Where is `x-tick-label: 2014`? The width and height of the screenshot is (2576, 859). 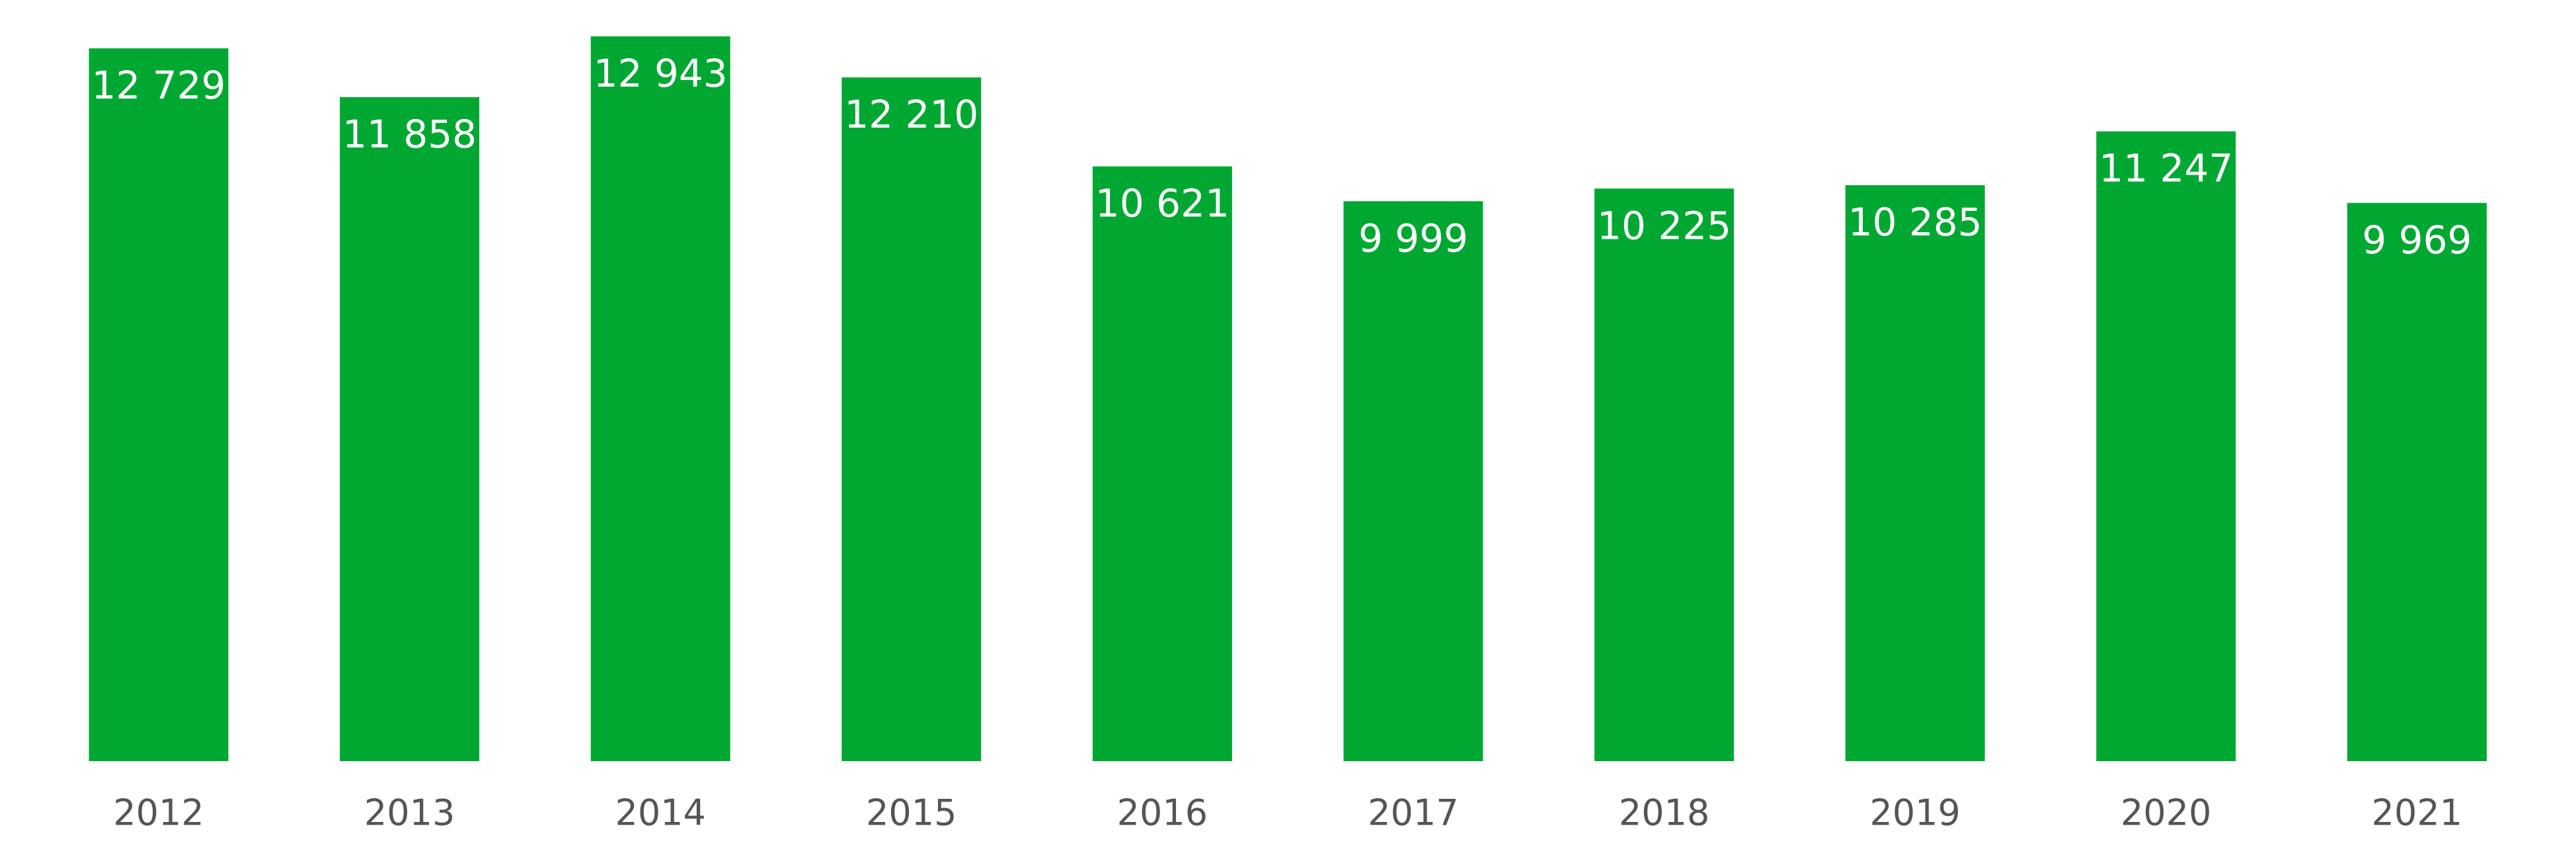
x-tick-label: 2014 is located at coordinates (660, 813).